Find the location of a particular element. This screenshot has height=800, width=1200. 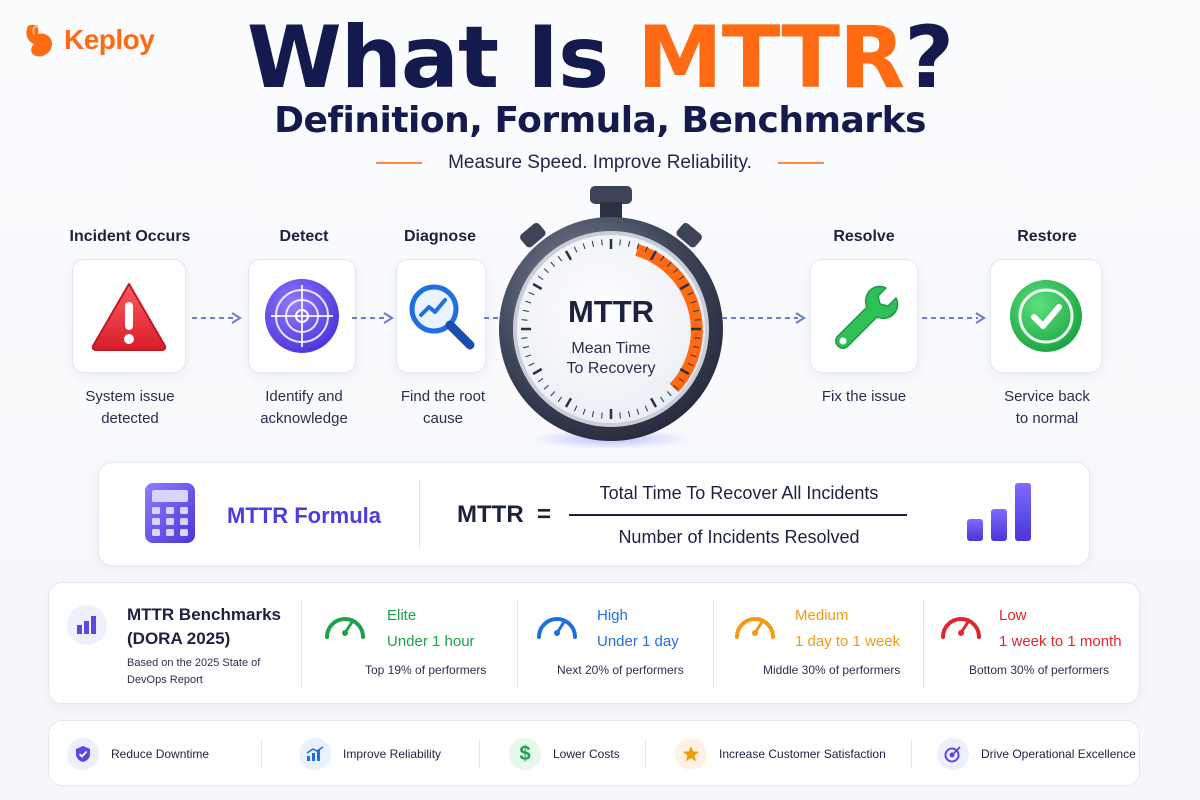

tier-name: Elite is located at coordinates (402, 615).